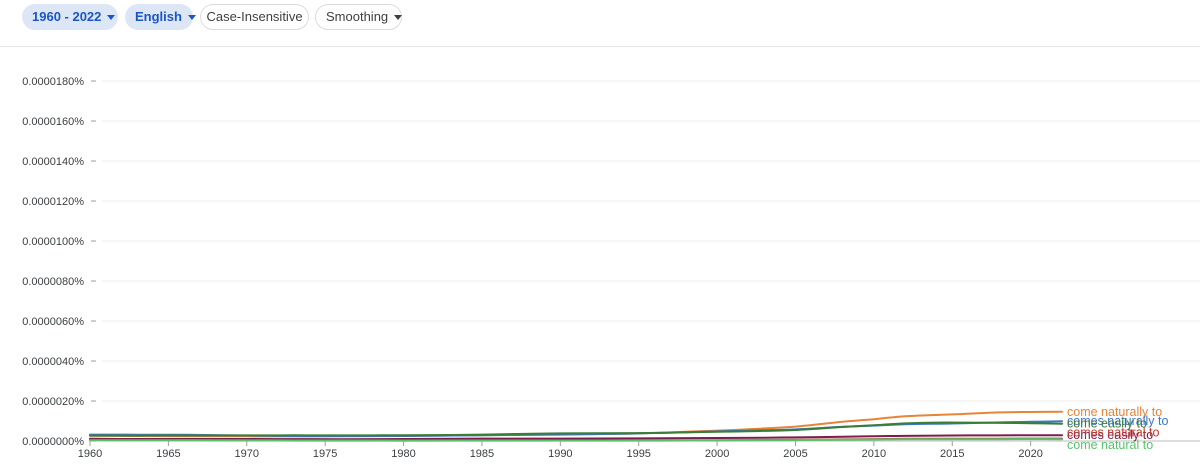 This screenshot has height=466, width=1200. I want to click on x-tick-label: 2010, so click(874, 454).